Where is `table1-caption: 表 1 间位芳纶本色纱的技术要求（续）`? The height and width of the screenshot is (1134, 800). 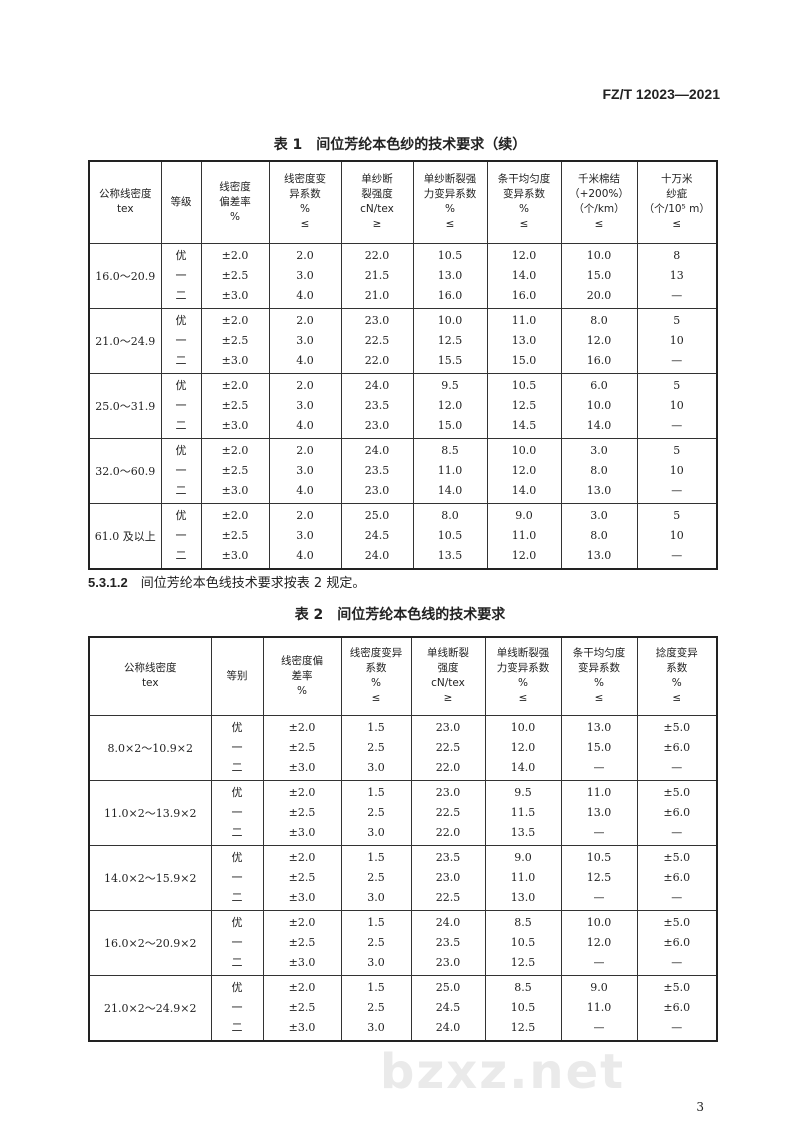 table1-caption: 表 1 间位芳纶本色纱的技术要求（续） is located at coordinates (400, 145).